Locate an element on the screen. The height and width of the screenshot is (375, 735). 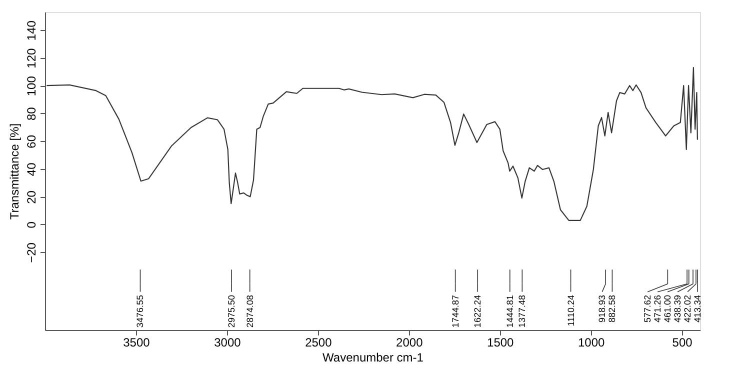
annotation: 471.26 is located at coordinates (657, 309).